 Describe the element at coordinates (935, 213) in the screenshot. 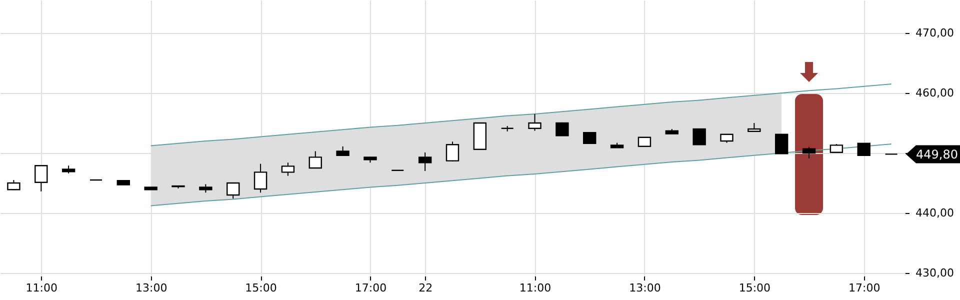

I see `y-tick-label: 440,00` at that location.